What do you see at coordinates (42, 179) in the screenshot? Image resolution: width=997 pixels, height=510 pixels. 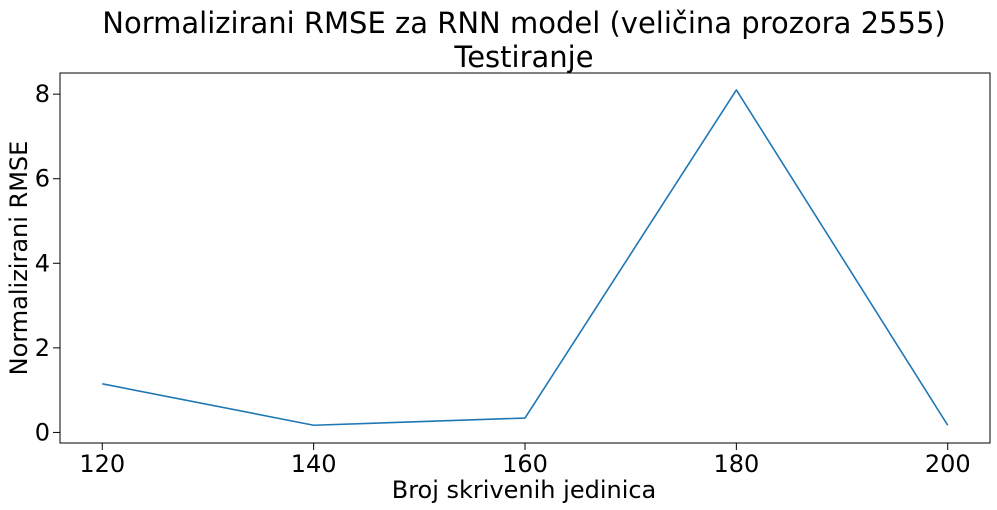 I see `y-tick-label: 6` at bounding box center [42, 179].